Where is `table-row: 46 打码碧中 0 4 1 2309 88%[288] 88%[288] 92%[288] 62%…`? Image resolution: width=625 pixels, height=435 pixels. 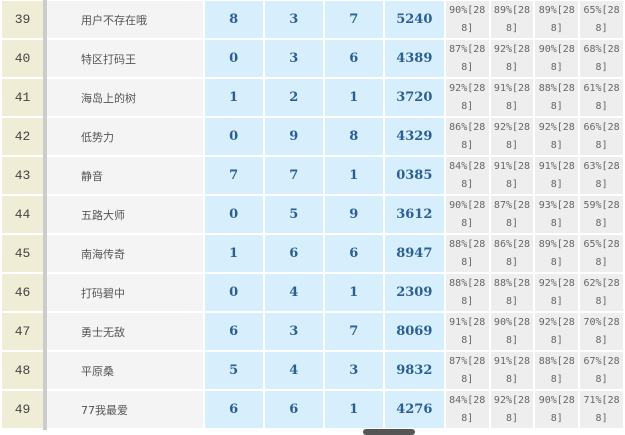
table-row: 46 打码碧中 0 4 1 2309 88%[288] 88%[288] 92%[288] 62%… is located at coordinates (312, 292).